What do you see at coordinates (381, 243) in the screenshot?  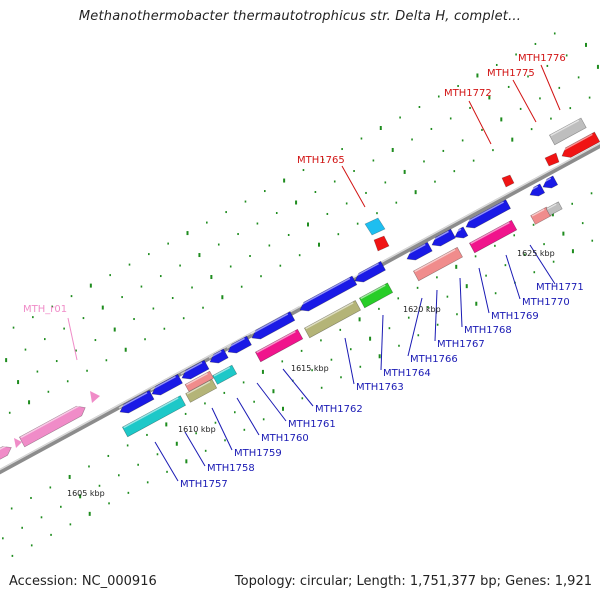 I see `gene-mth1765b` at bounding box center [381, 243].